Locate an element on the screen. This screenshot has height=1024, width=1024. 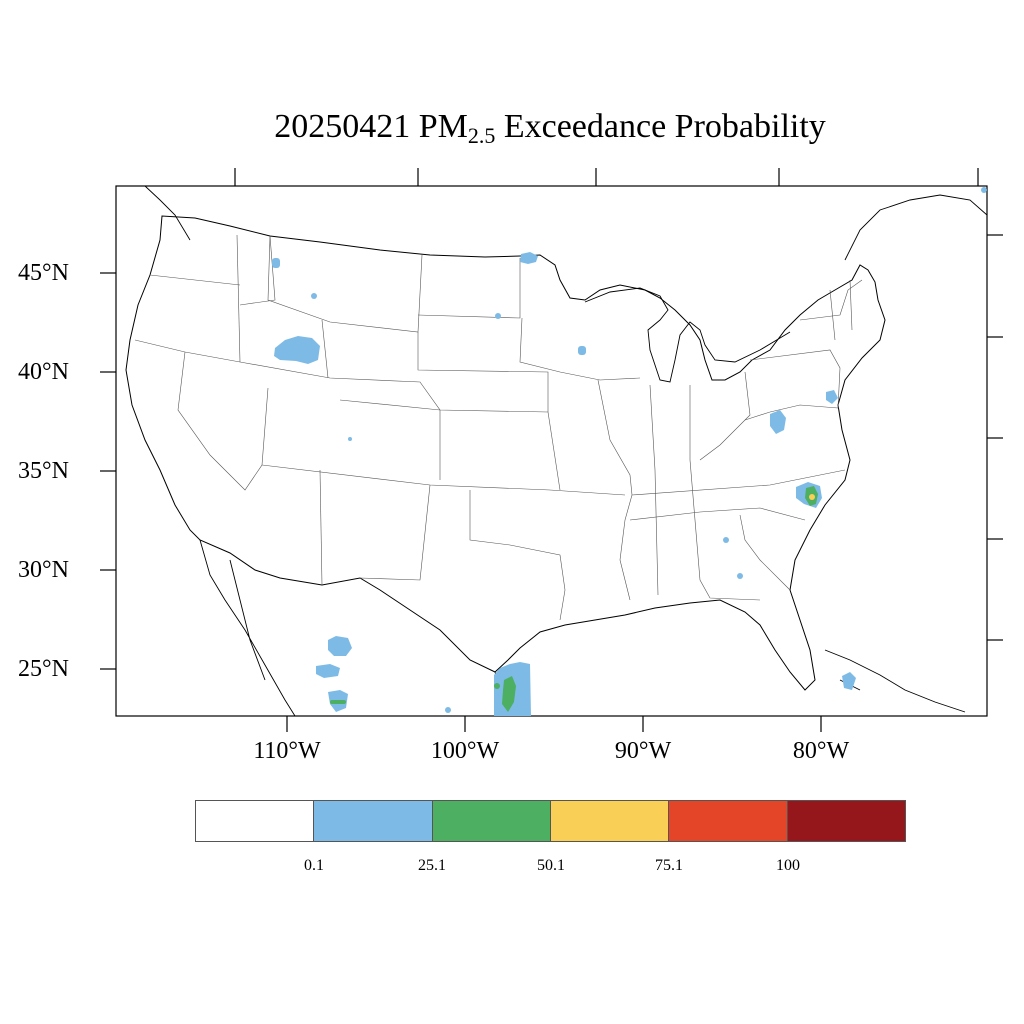
patch-idaho is located at coordinates (297, 350).